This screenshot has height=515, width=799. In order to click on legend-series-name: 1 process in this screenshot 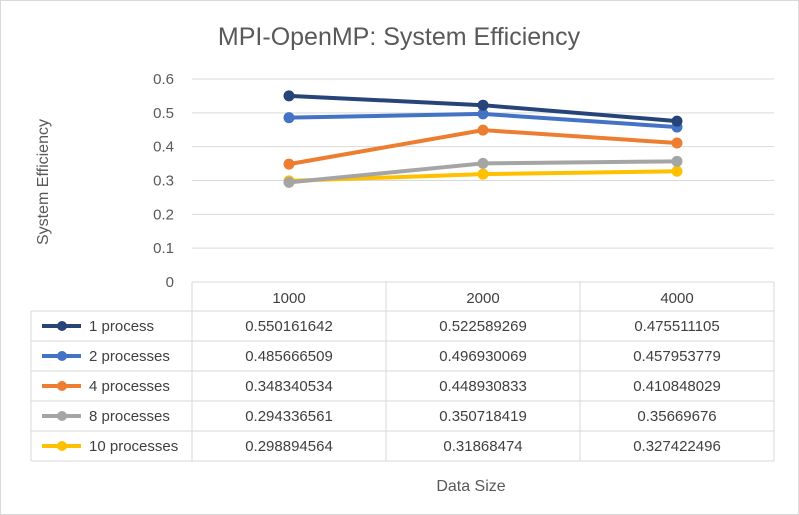, I will do `click(121, 326)`.